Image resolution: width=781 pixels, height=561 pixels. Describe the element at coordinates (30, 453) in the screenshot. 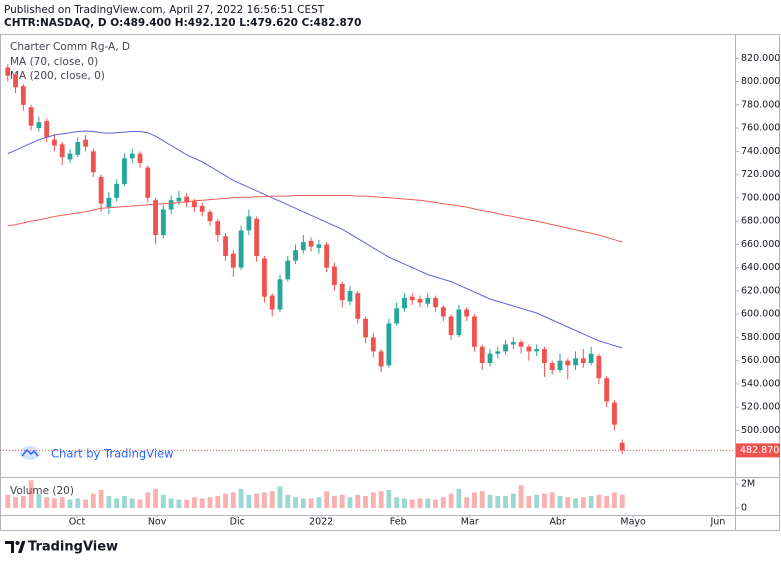

I see `watermark-icon` at that location.